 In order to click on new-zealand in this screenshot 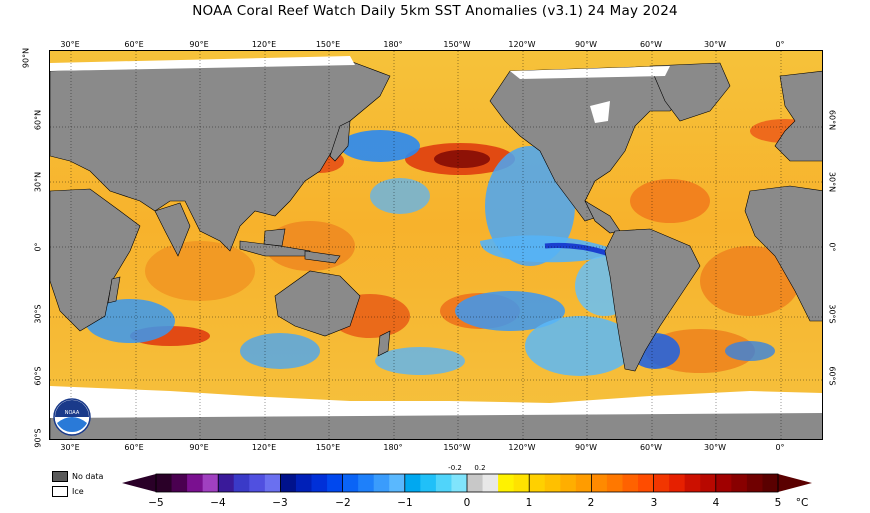, I will do `click(384, 343)`.